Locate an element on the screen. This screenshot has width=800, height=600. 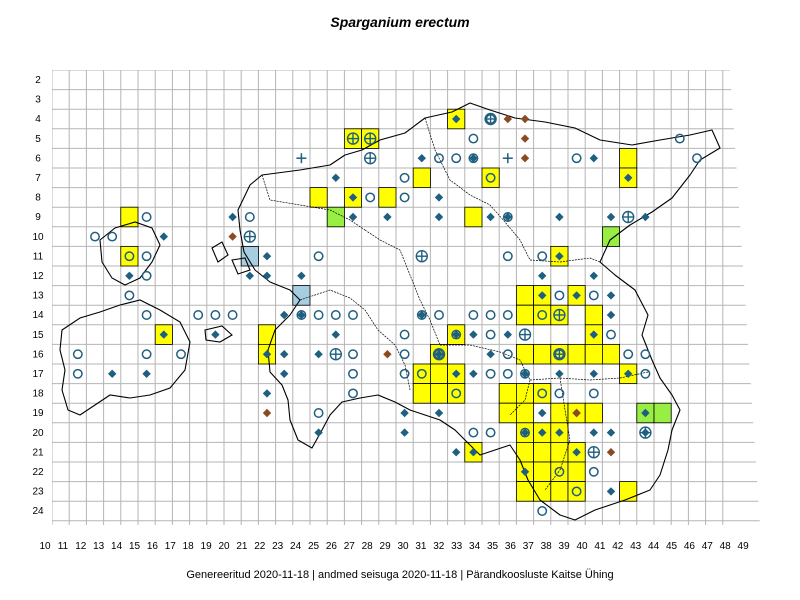
x-axis-label: 48 is located at coordinates (726, 546).